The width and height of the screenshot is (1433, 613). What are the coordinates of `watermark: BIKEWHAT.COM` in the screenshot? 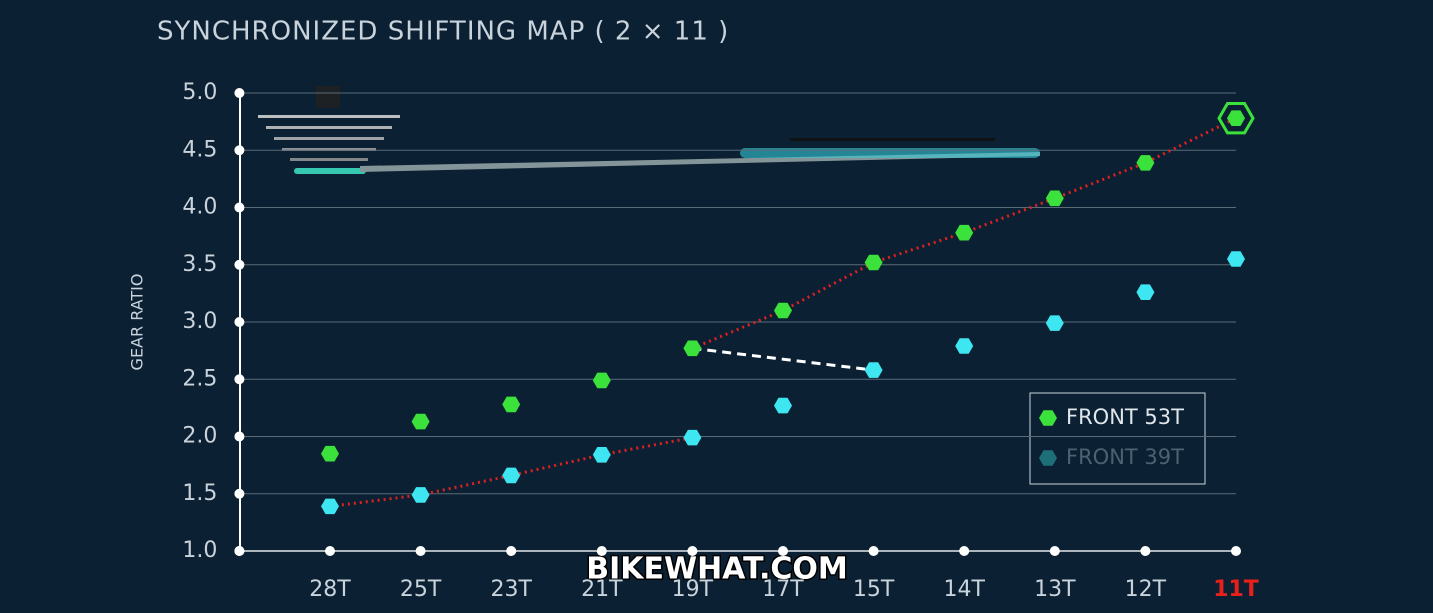 It's located at (717, 569).